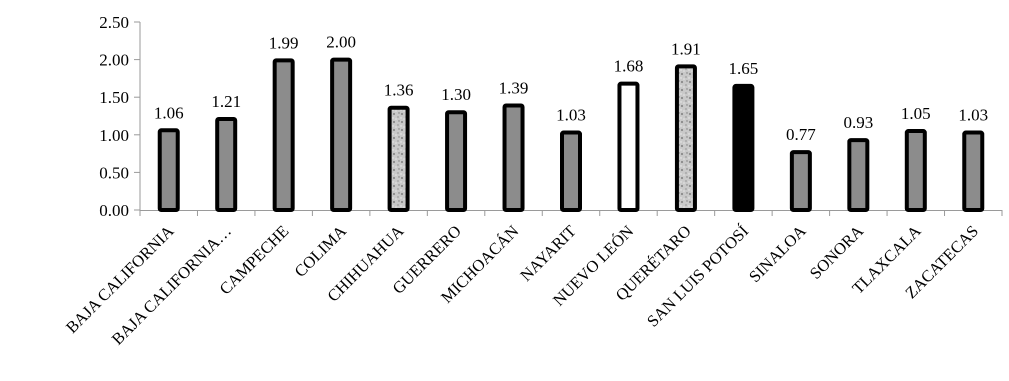 This screenshot has height=381, width=1009. Describe the element at coordinates (858, 122) in the screenshot. I see `data-label: 0.93` at that location.